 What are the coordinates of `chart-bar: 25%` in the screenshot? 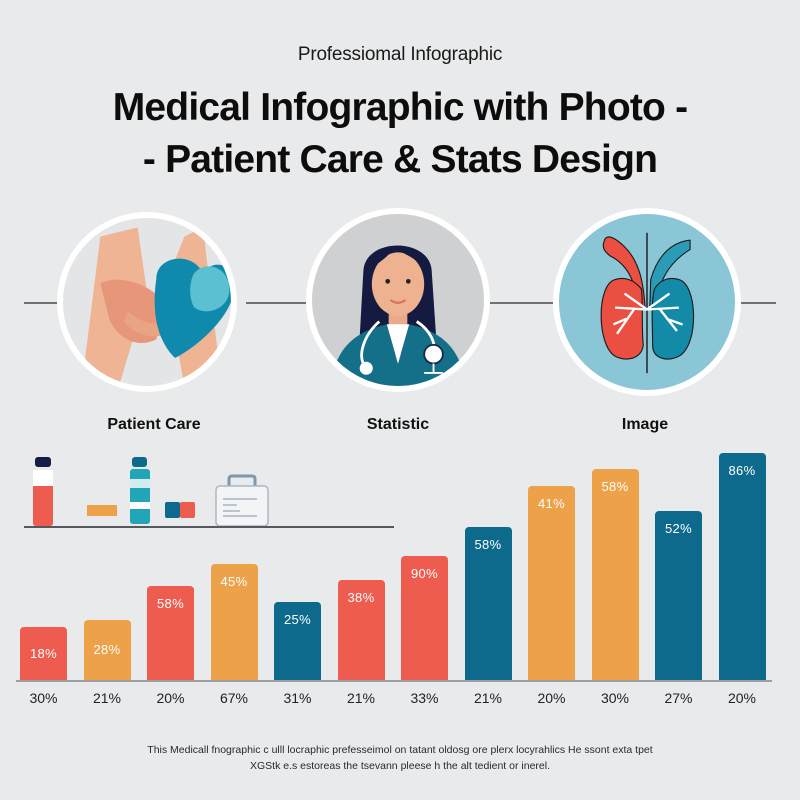 It's located at (297, 641).